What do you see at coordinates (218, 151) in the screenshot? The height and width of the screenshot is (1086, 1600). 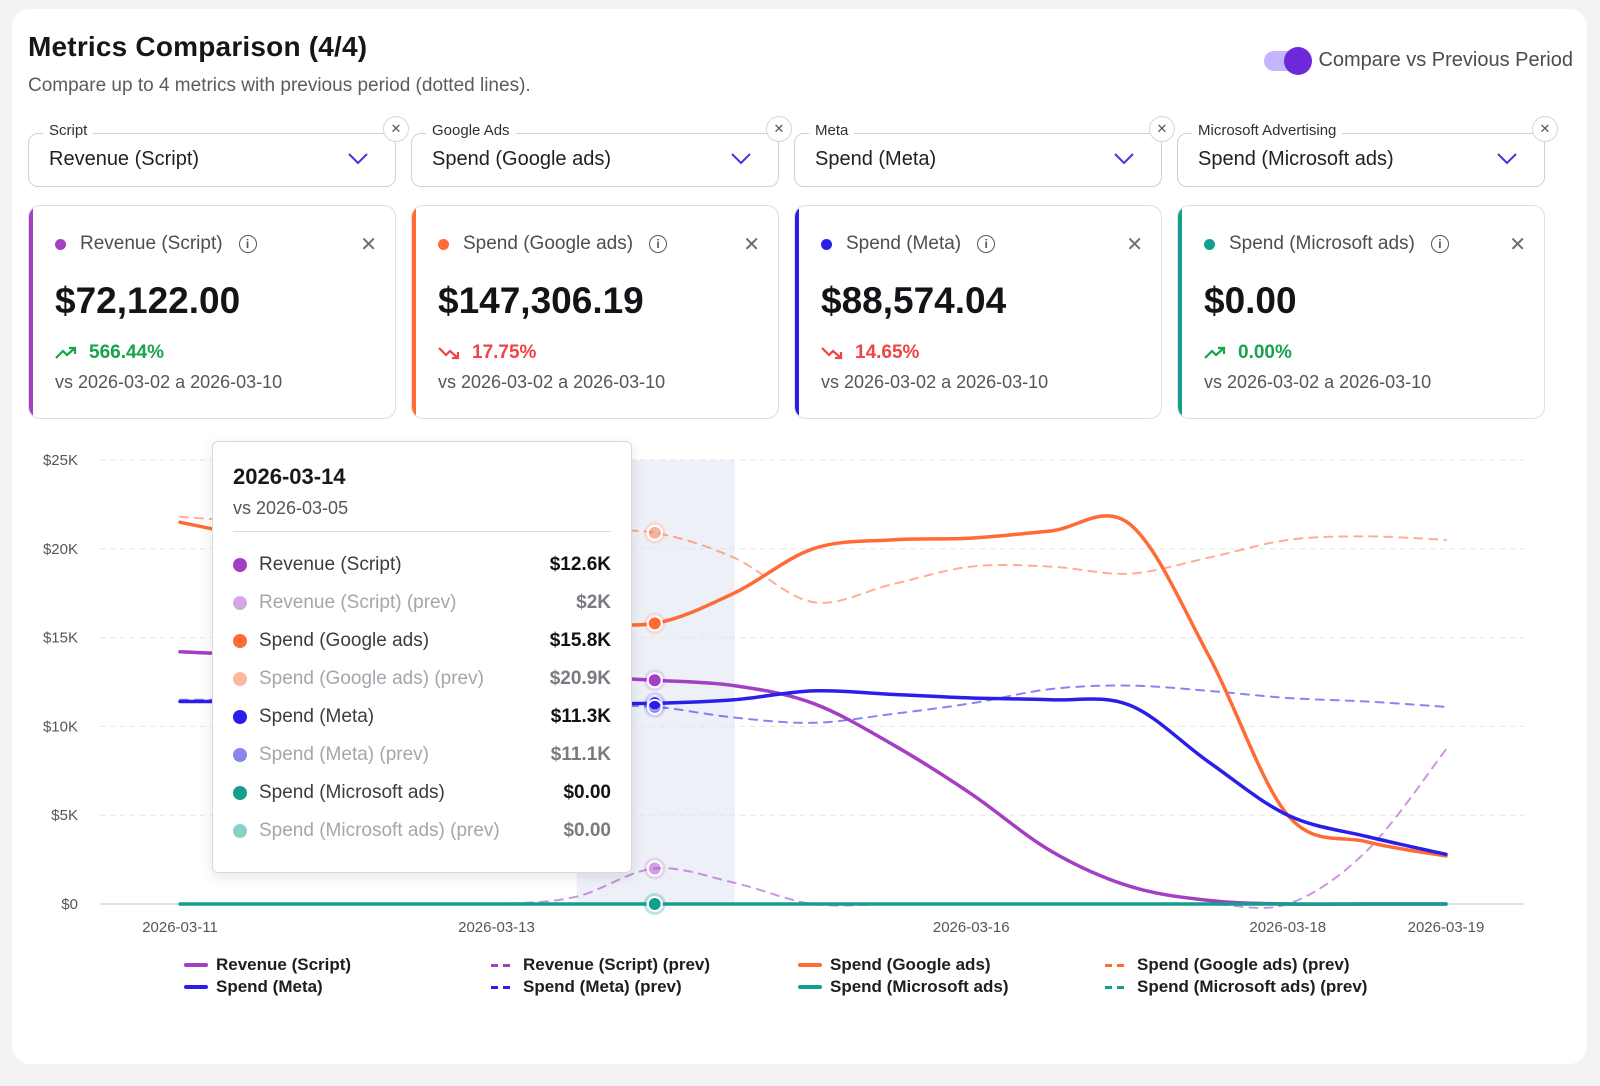 I see `metric-select-1: Script Revenue (Script) ✕` at bounding box center [218, 151].